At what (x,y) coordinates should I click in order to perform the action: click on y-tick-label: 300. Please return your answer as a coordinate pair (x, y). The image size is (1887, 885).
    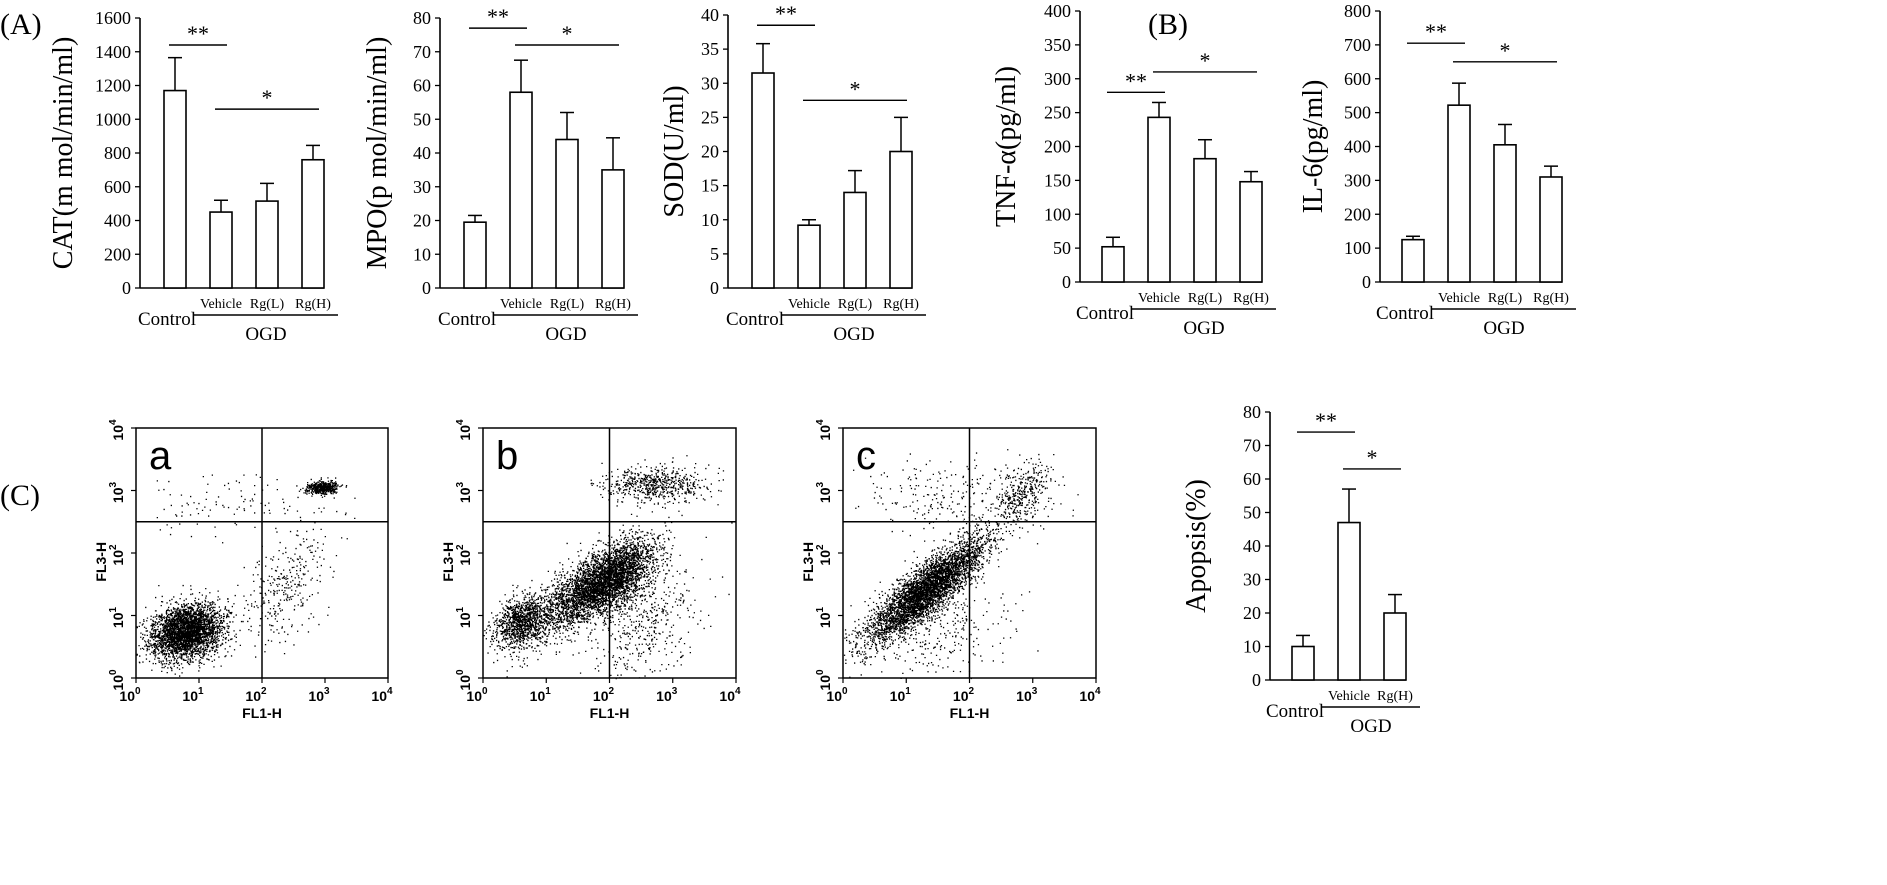
    Looking at the image, I should click on (1357, 180).